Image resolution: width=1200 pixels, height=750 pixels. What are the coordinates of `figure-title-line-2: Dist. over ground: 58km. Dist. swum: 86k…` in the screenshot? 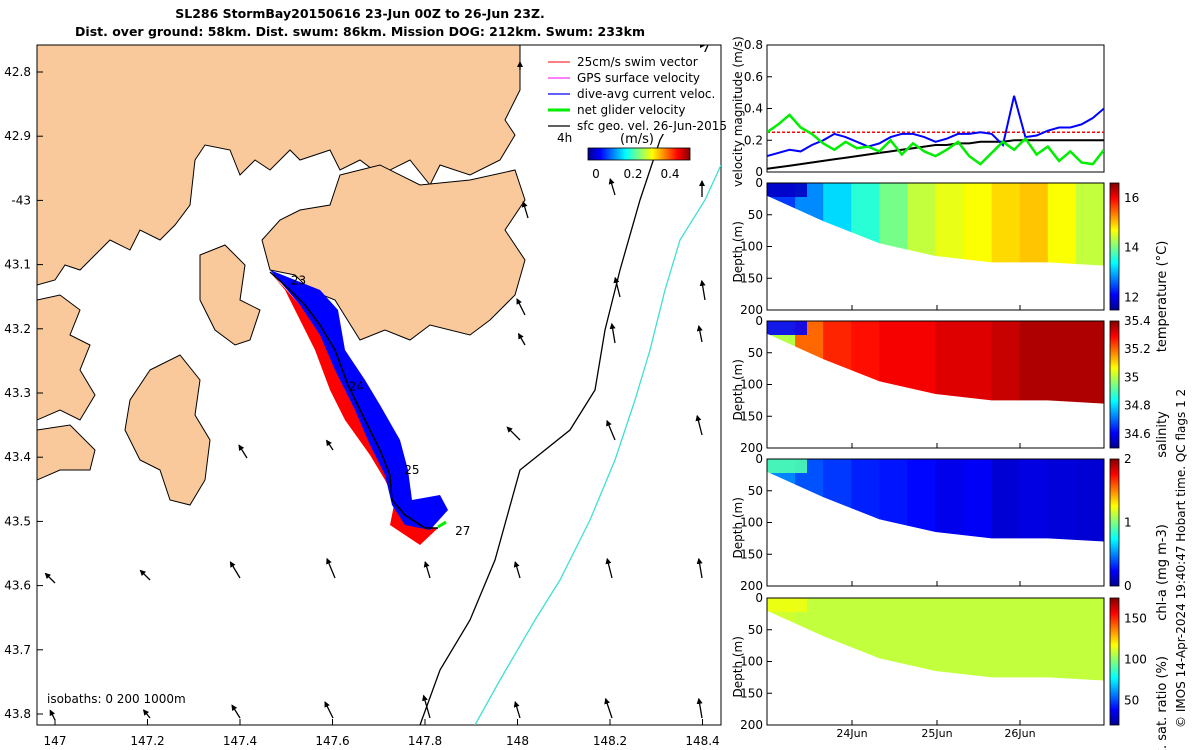 It's located at (360, 31).